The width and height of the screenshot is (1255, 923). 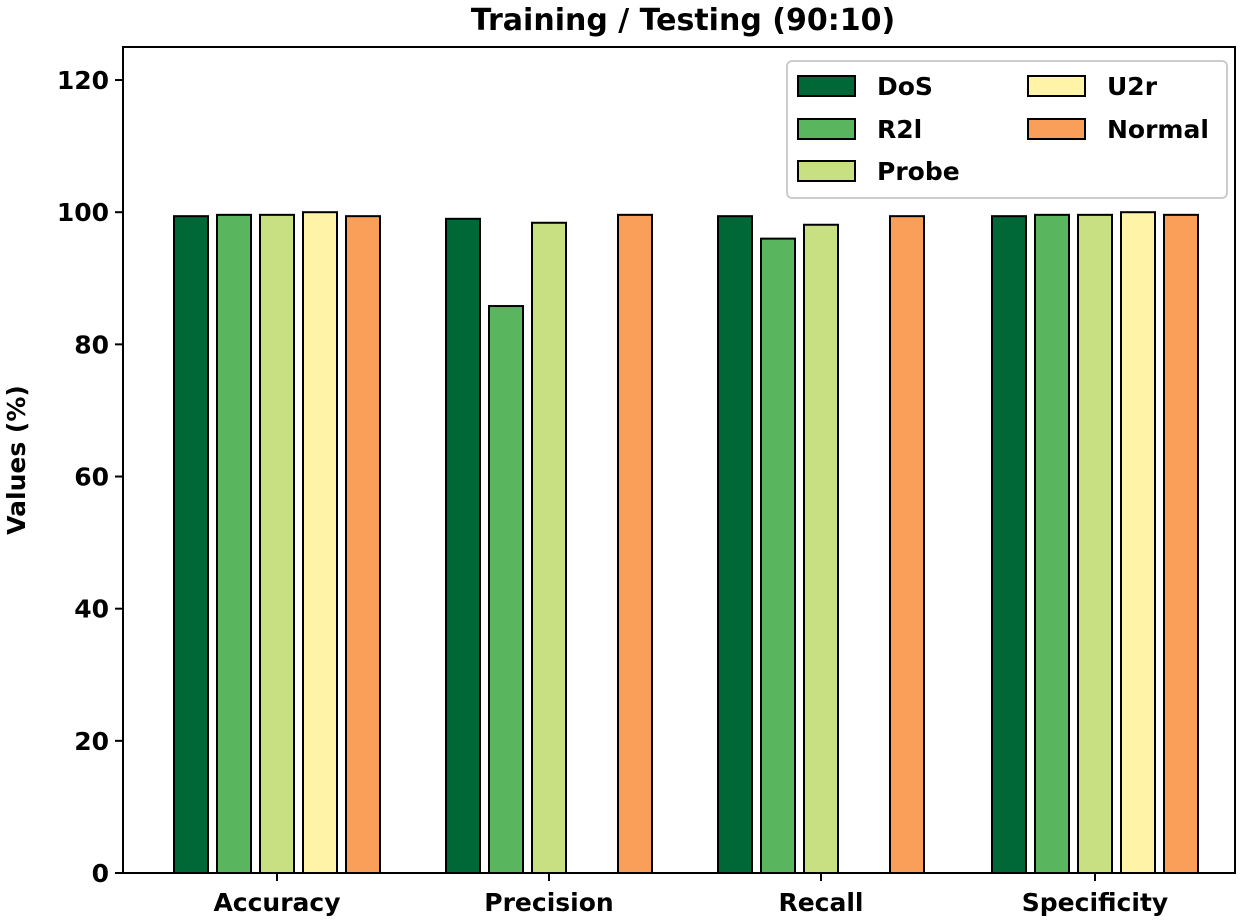 I want to click on bar-probe-precision, so click(x=549, y=547).